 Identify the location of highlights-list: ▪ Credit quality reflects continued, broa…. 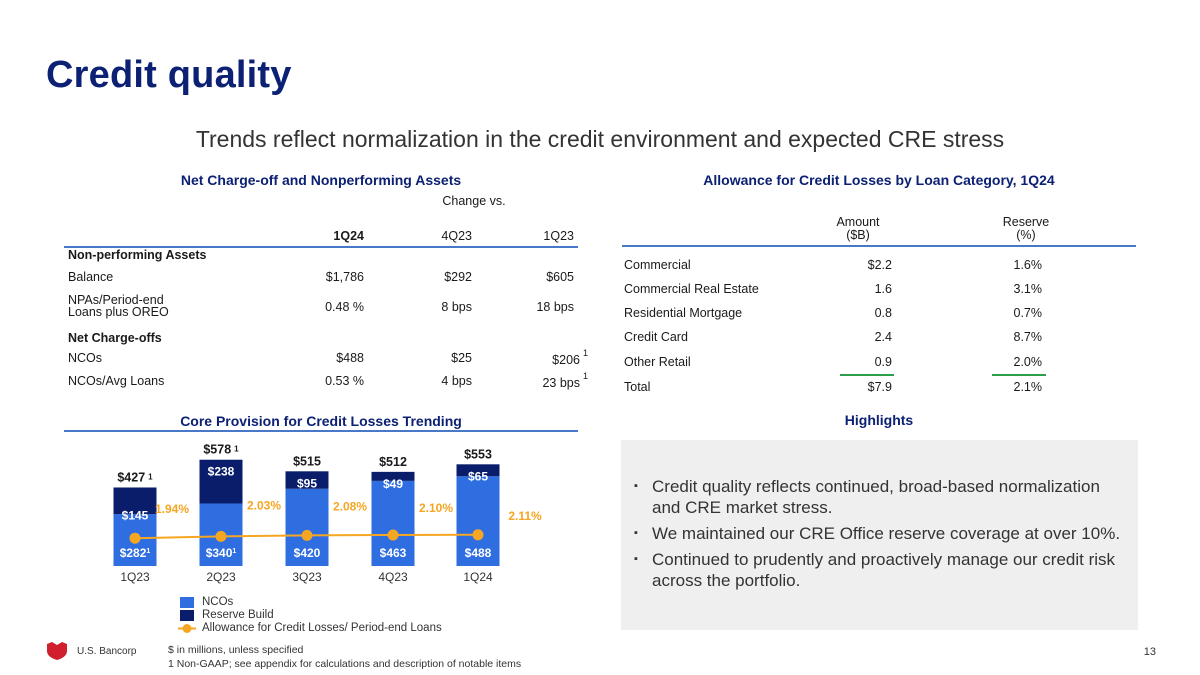
(882, 536).